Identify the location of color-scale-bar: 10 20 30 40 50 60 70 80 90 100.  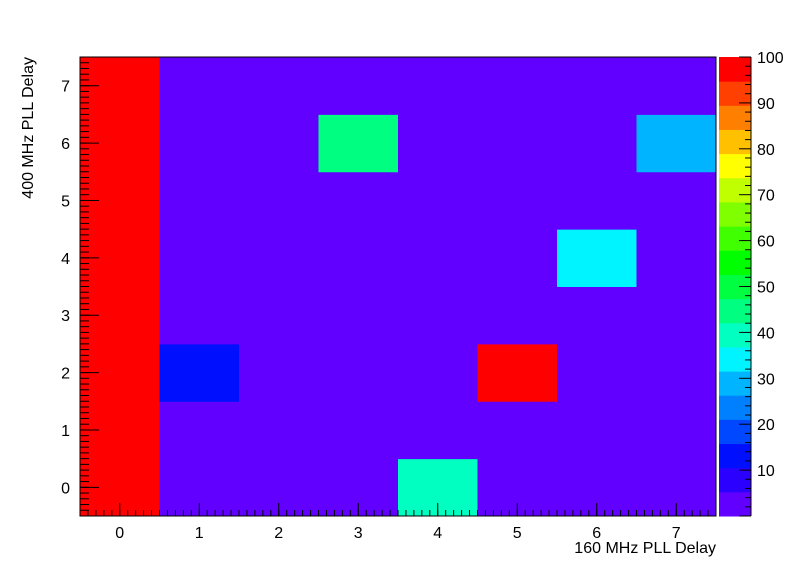
(751, 283).